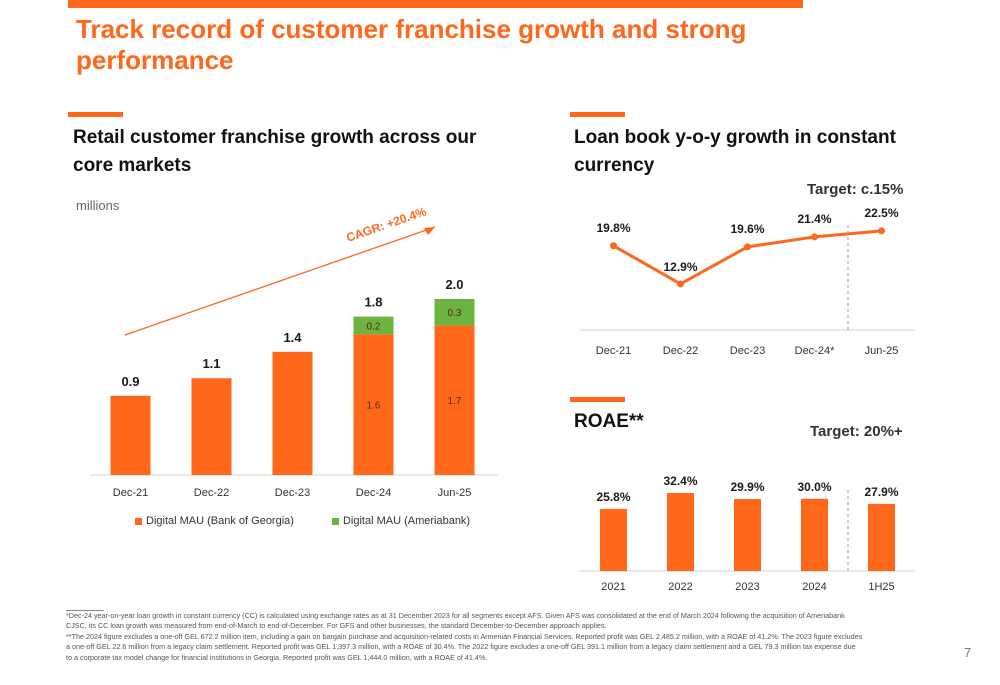  What do you see at coordinates (609, 421) in the screenshot?
I see `roae-heading: ROAE**` at bounding box center [609, 421].